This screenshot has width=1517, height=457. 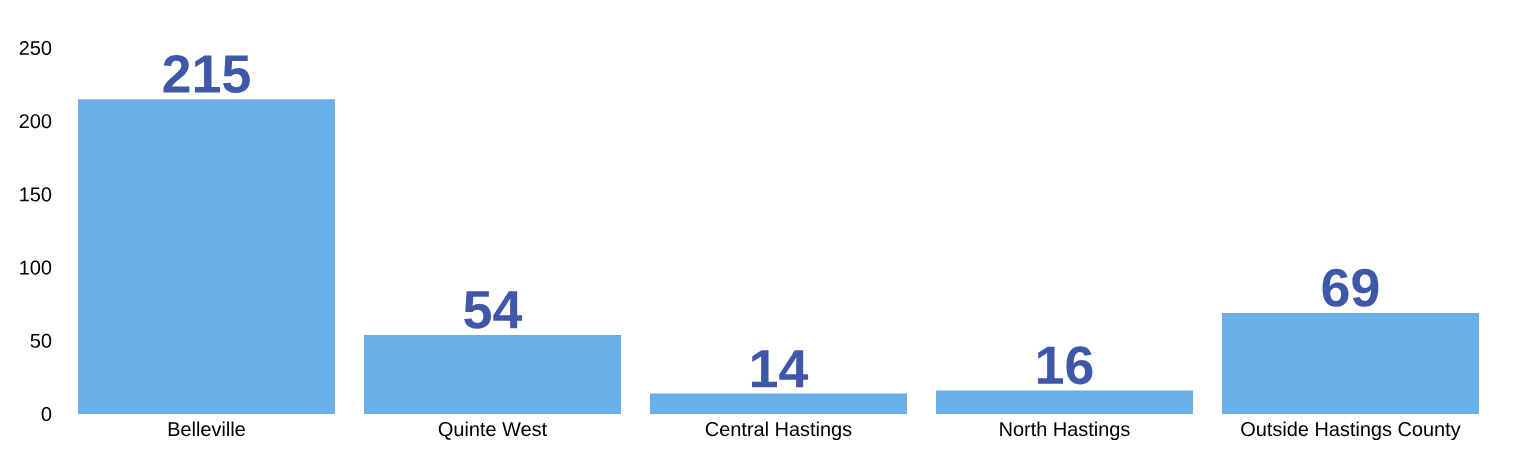 I want to click on data-label: 69, so click(x=1350, y=287).